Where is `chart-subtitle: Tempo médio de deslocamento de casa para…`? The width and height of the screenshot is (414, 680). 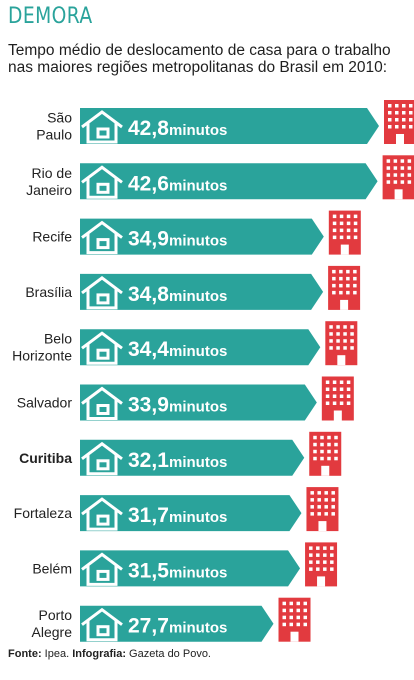
chart-subtitle: Tempo médio de deslocamento de casa para… is located at coordinates (199, 59).